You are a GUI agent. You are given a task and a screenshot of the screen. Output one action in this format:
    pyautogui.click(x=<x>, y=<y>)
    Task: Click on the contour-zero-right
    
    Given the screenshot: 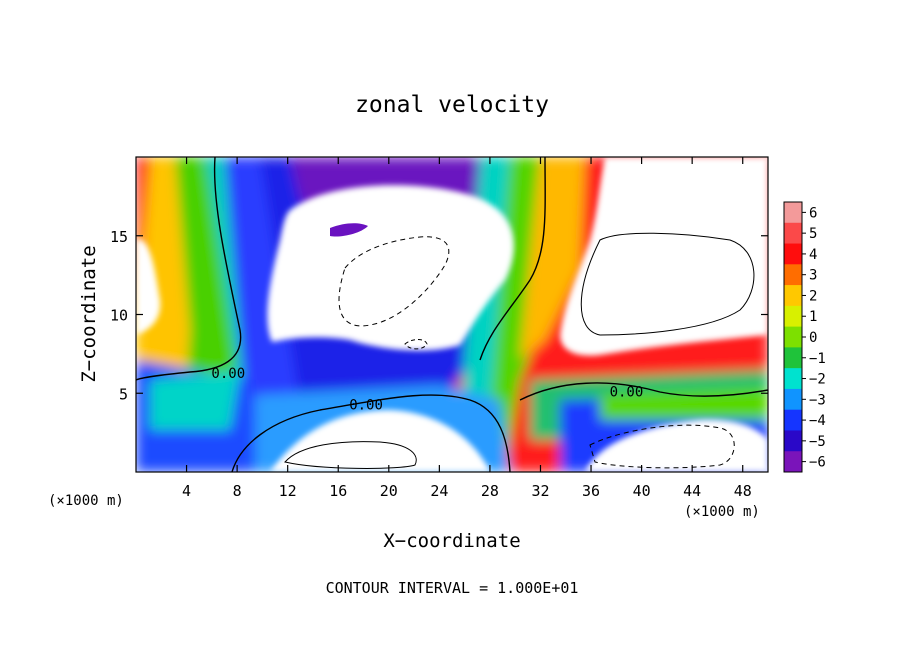 What is the action you would take?
    pyautogui.click(x=623, y=279)
    